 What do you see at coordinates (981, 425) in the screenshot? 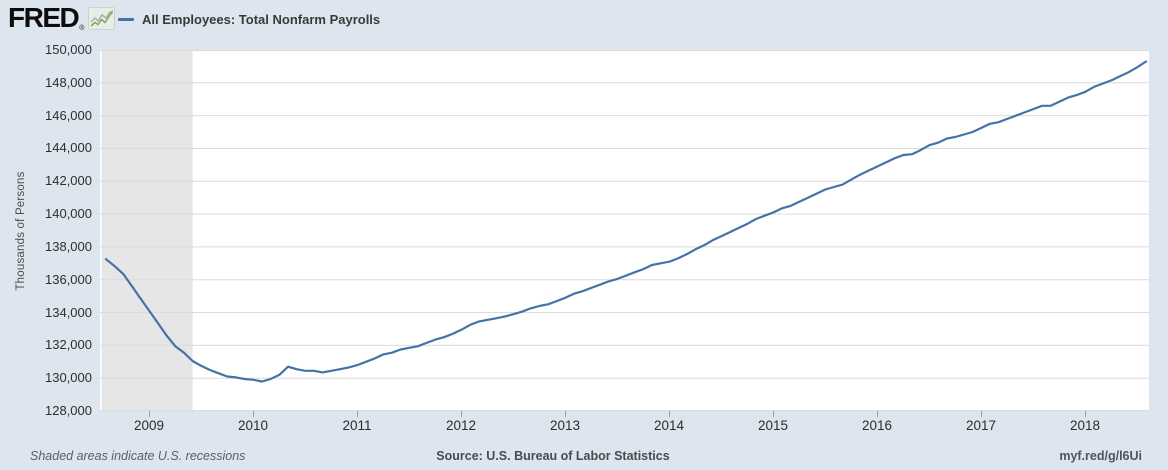
I see `x-tick-label: 2017` at bounding box center [981, 425].